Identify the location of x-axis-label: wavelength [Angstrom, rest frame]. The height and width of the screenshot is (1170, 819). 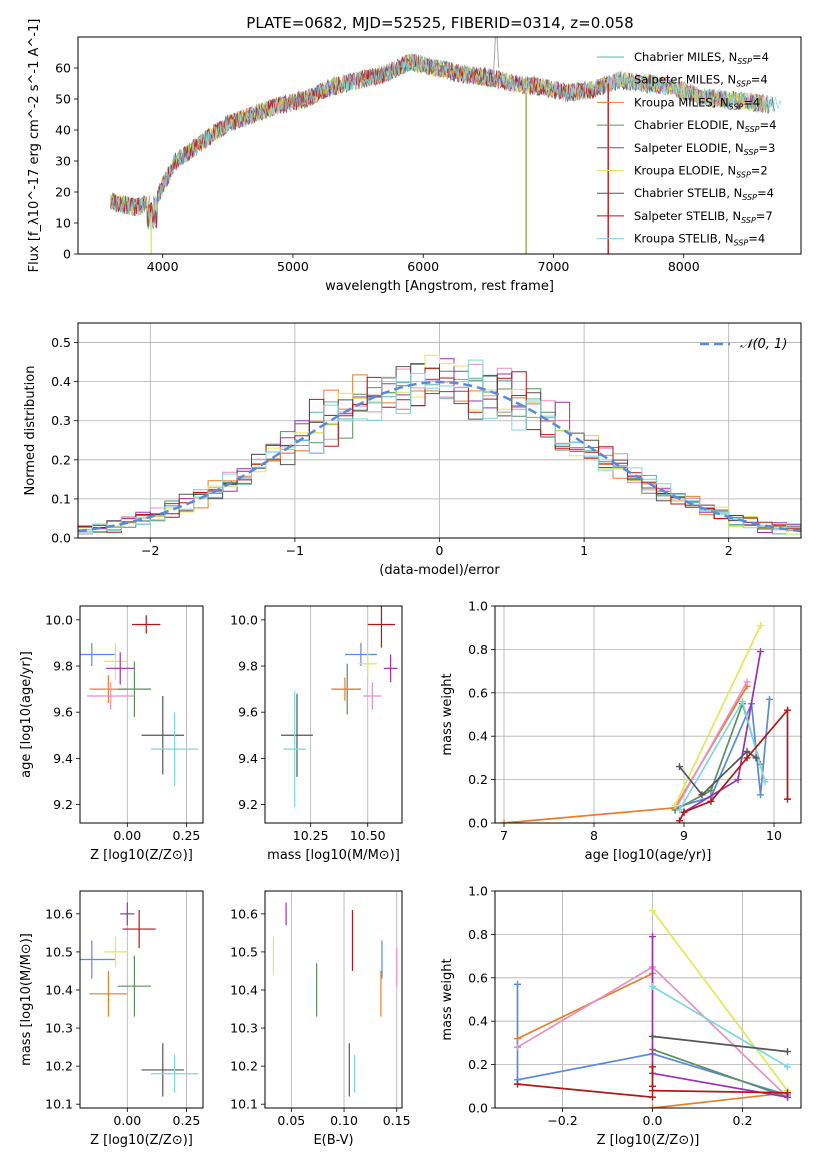
(439, 286).